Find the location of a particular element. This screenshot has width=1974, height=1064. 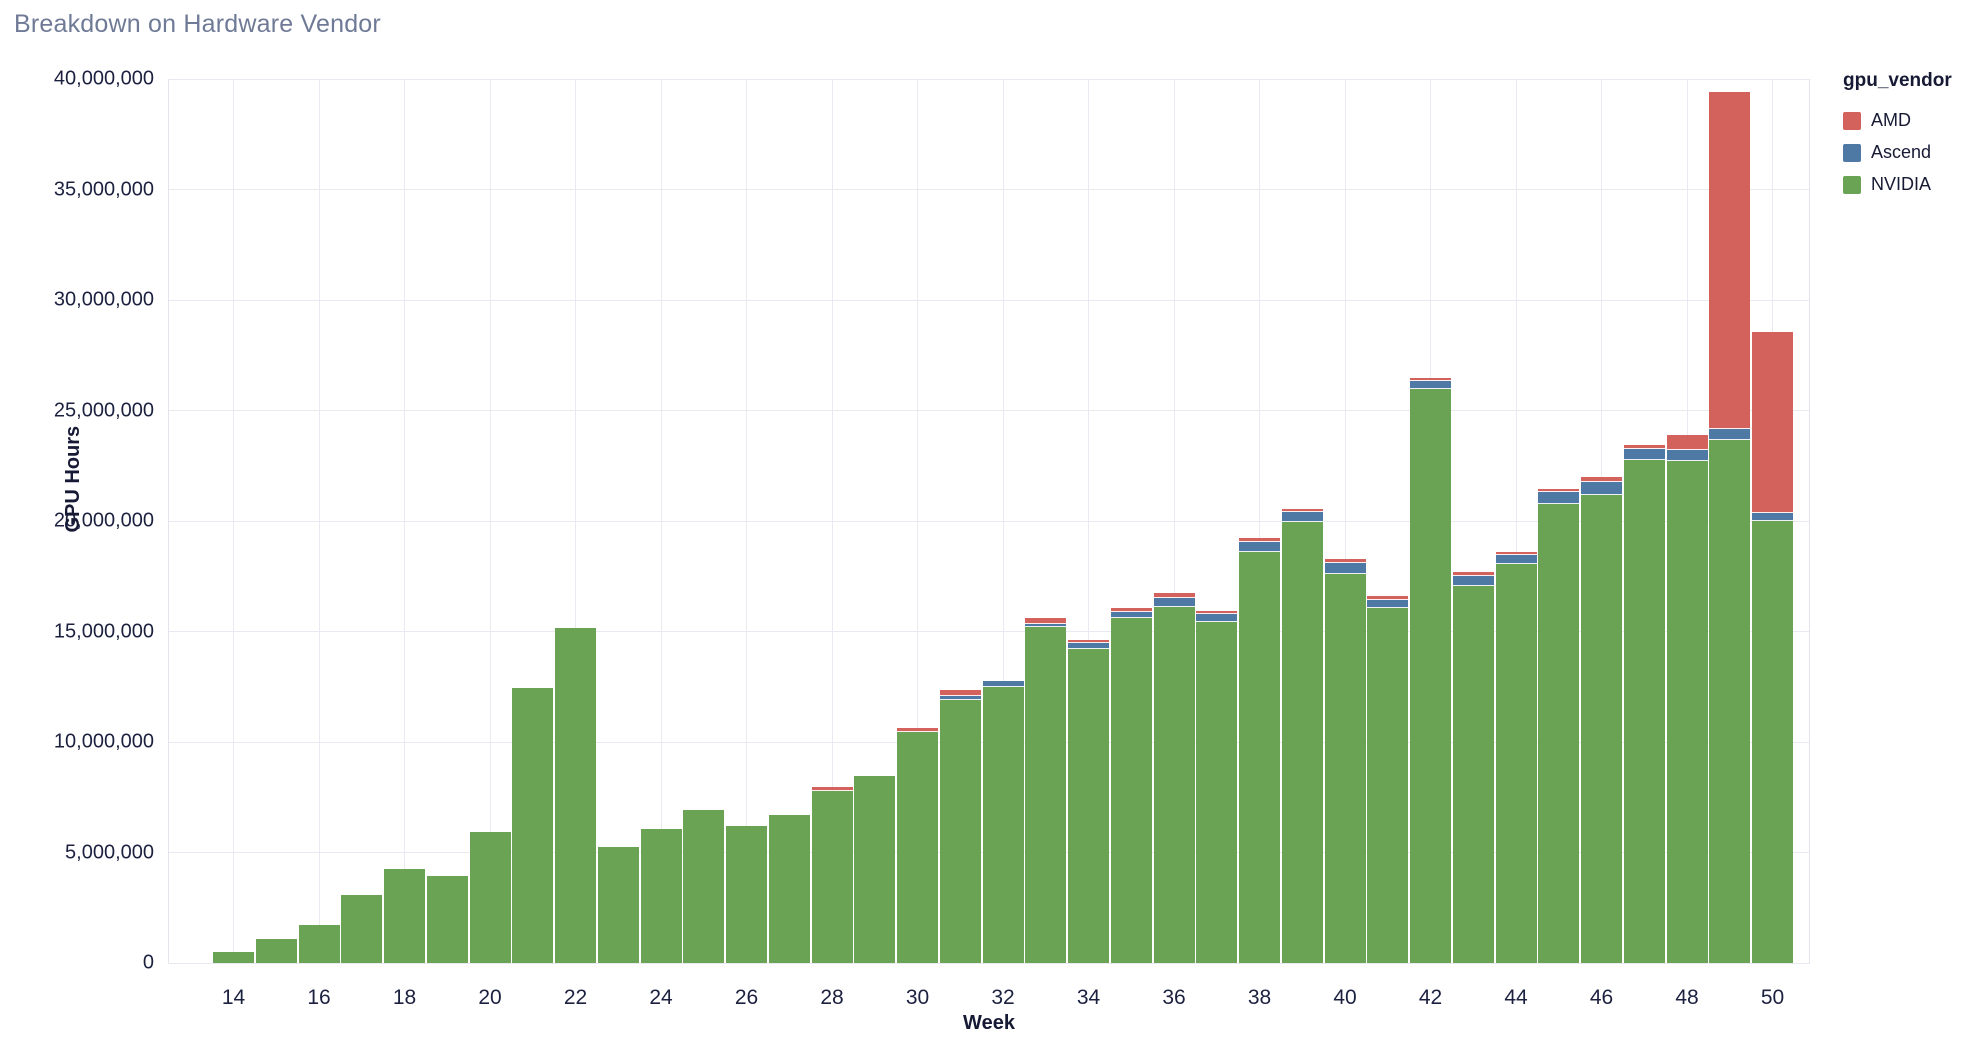

y-tick-label: 35,000,000 is located at coordinates (103, 189).